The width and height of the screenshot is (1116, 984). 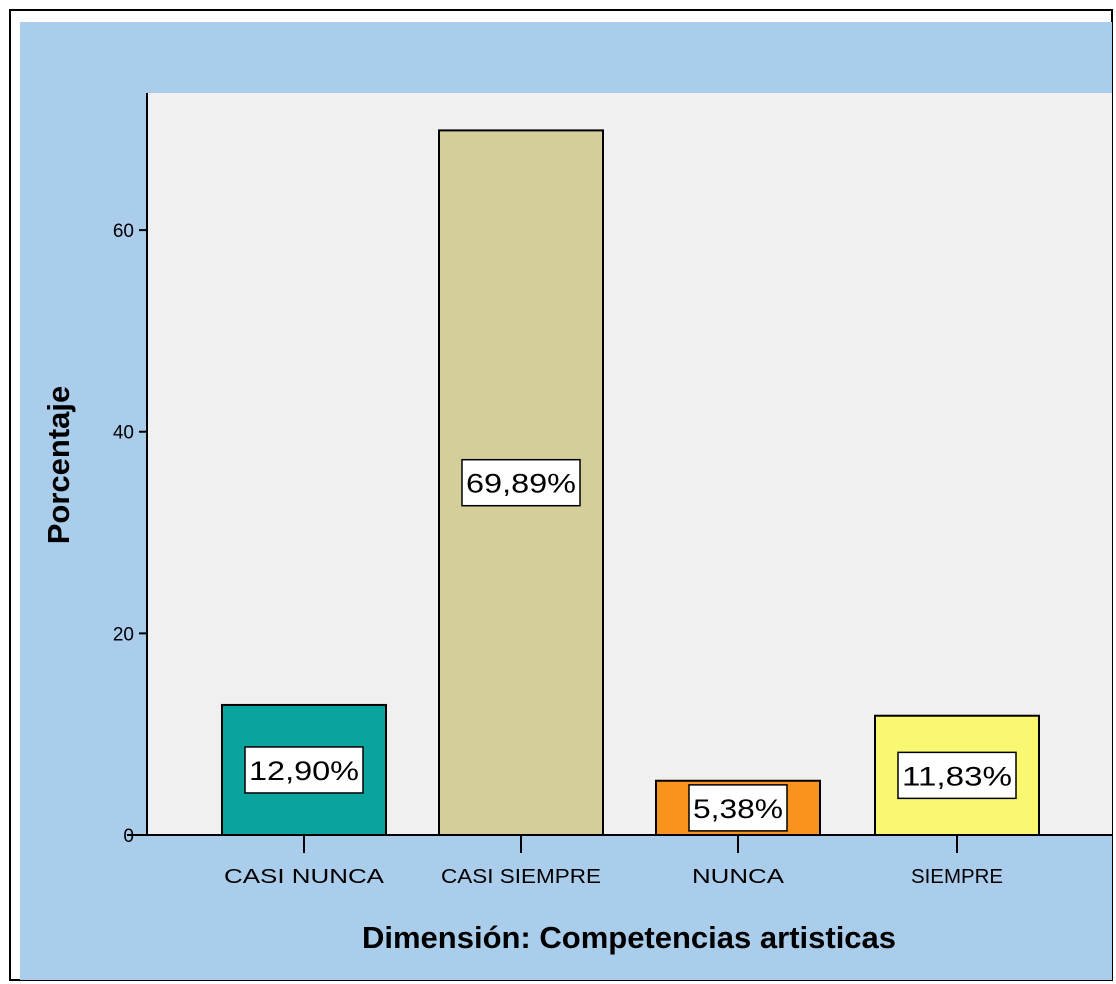 I want to click on y-tick-label: 40, so click(x=123, y=433).